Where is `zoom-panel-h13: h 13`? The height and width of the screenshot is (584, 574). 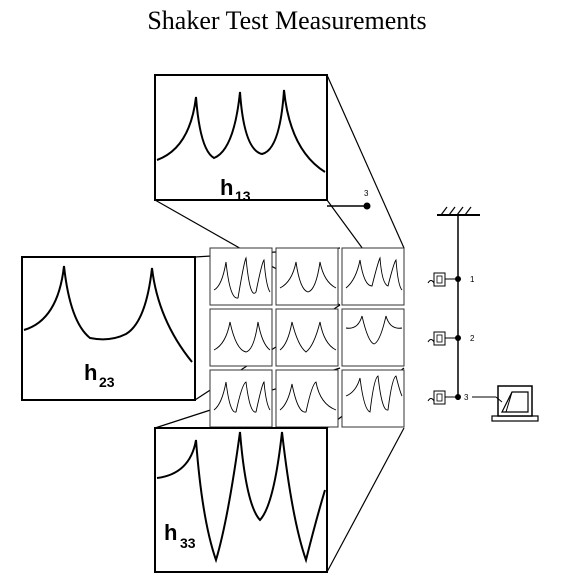 zoom-panel-h13: h 13 is located at coordinates (241, 139).